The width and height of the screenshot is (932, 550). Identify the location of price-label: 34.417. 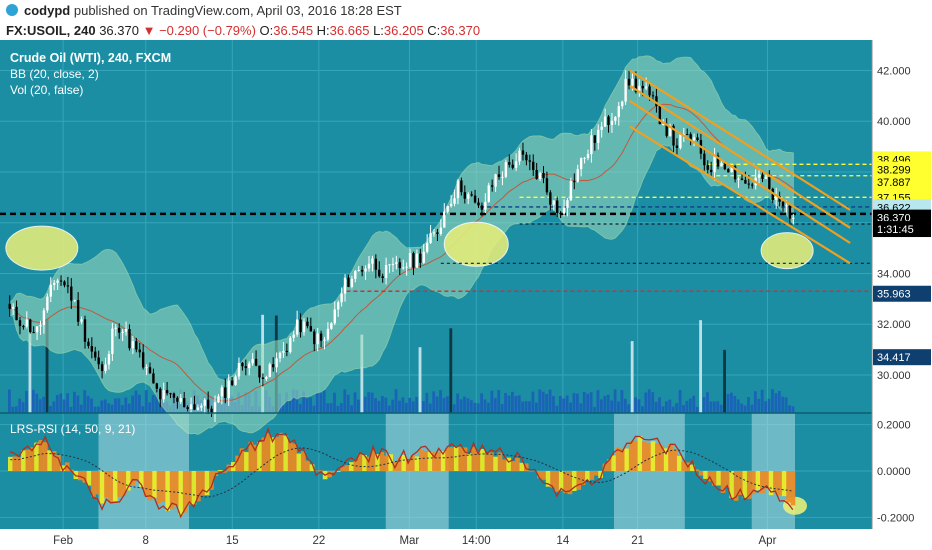
(894, 358).